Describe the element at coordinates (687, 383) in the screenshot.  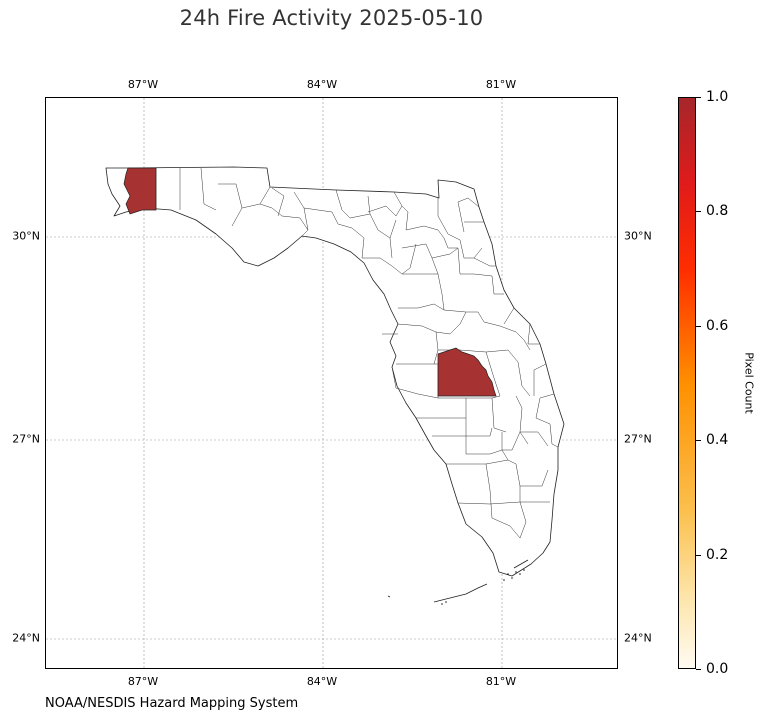
I see `colorbar` at that location.